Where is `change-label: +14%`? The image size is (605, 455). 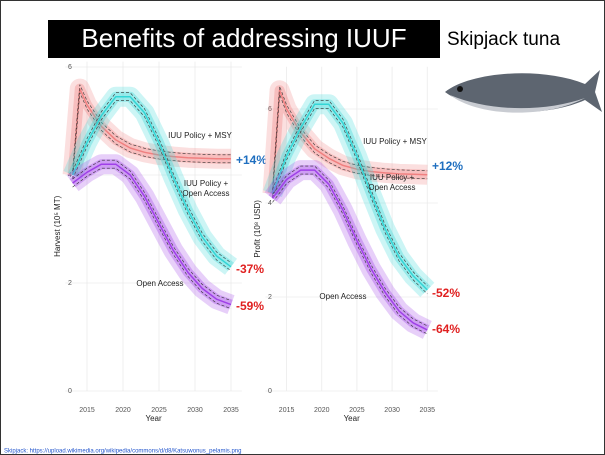
change-label: +14% is located at coordinates (251, 160).